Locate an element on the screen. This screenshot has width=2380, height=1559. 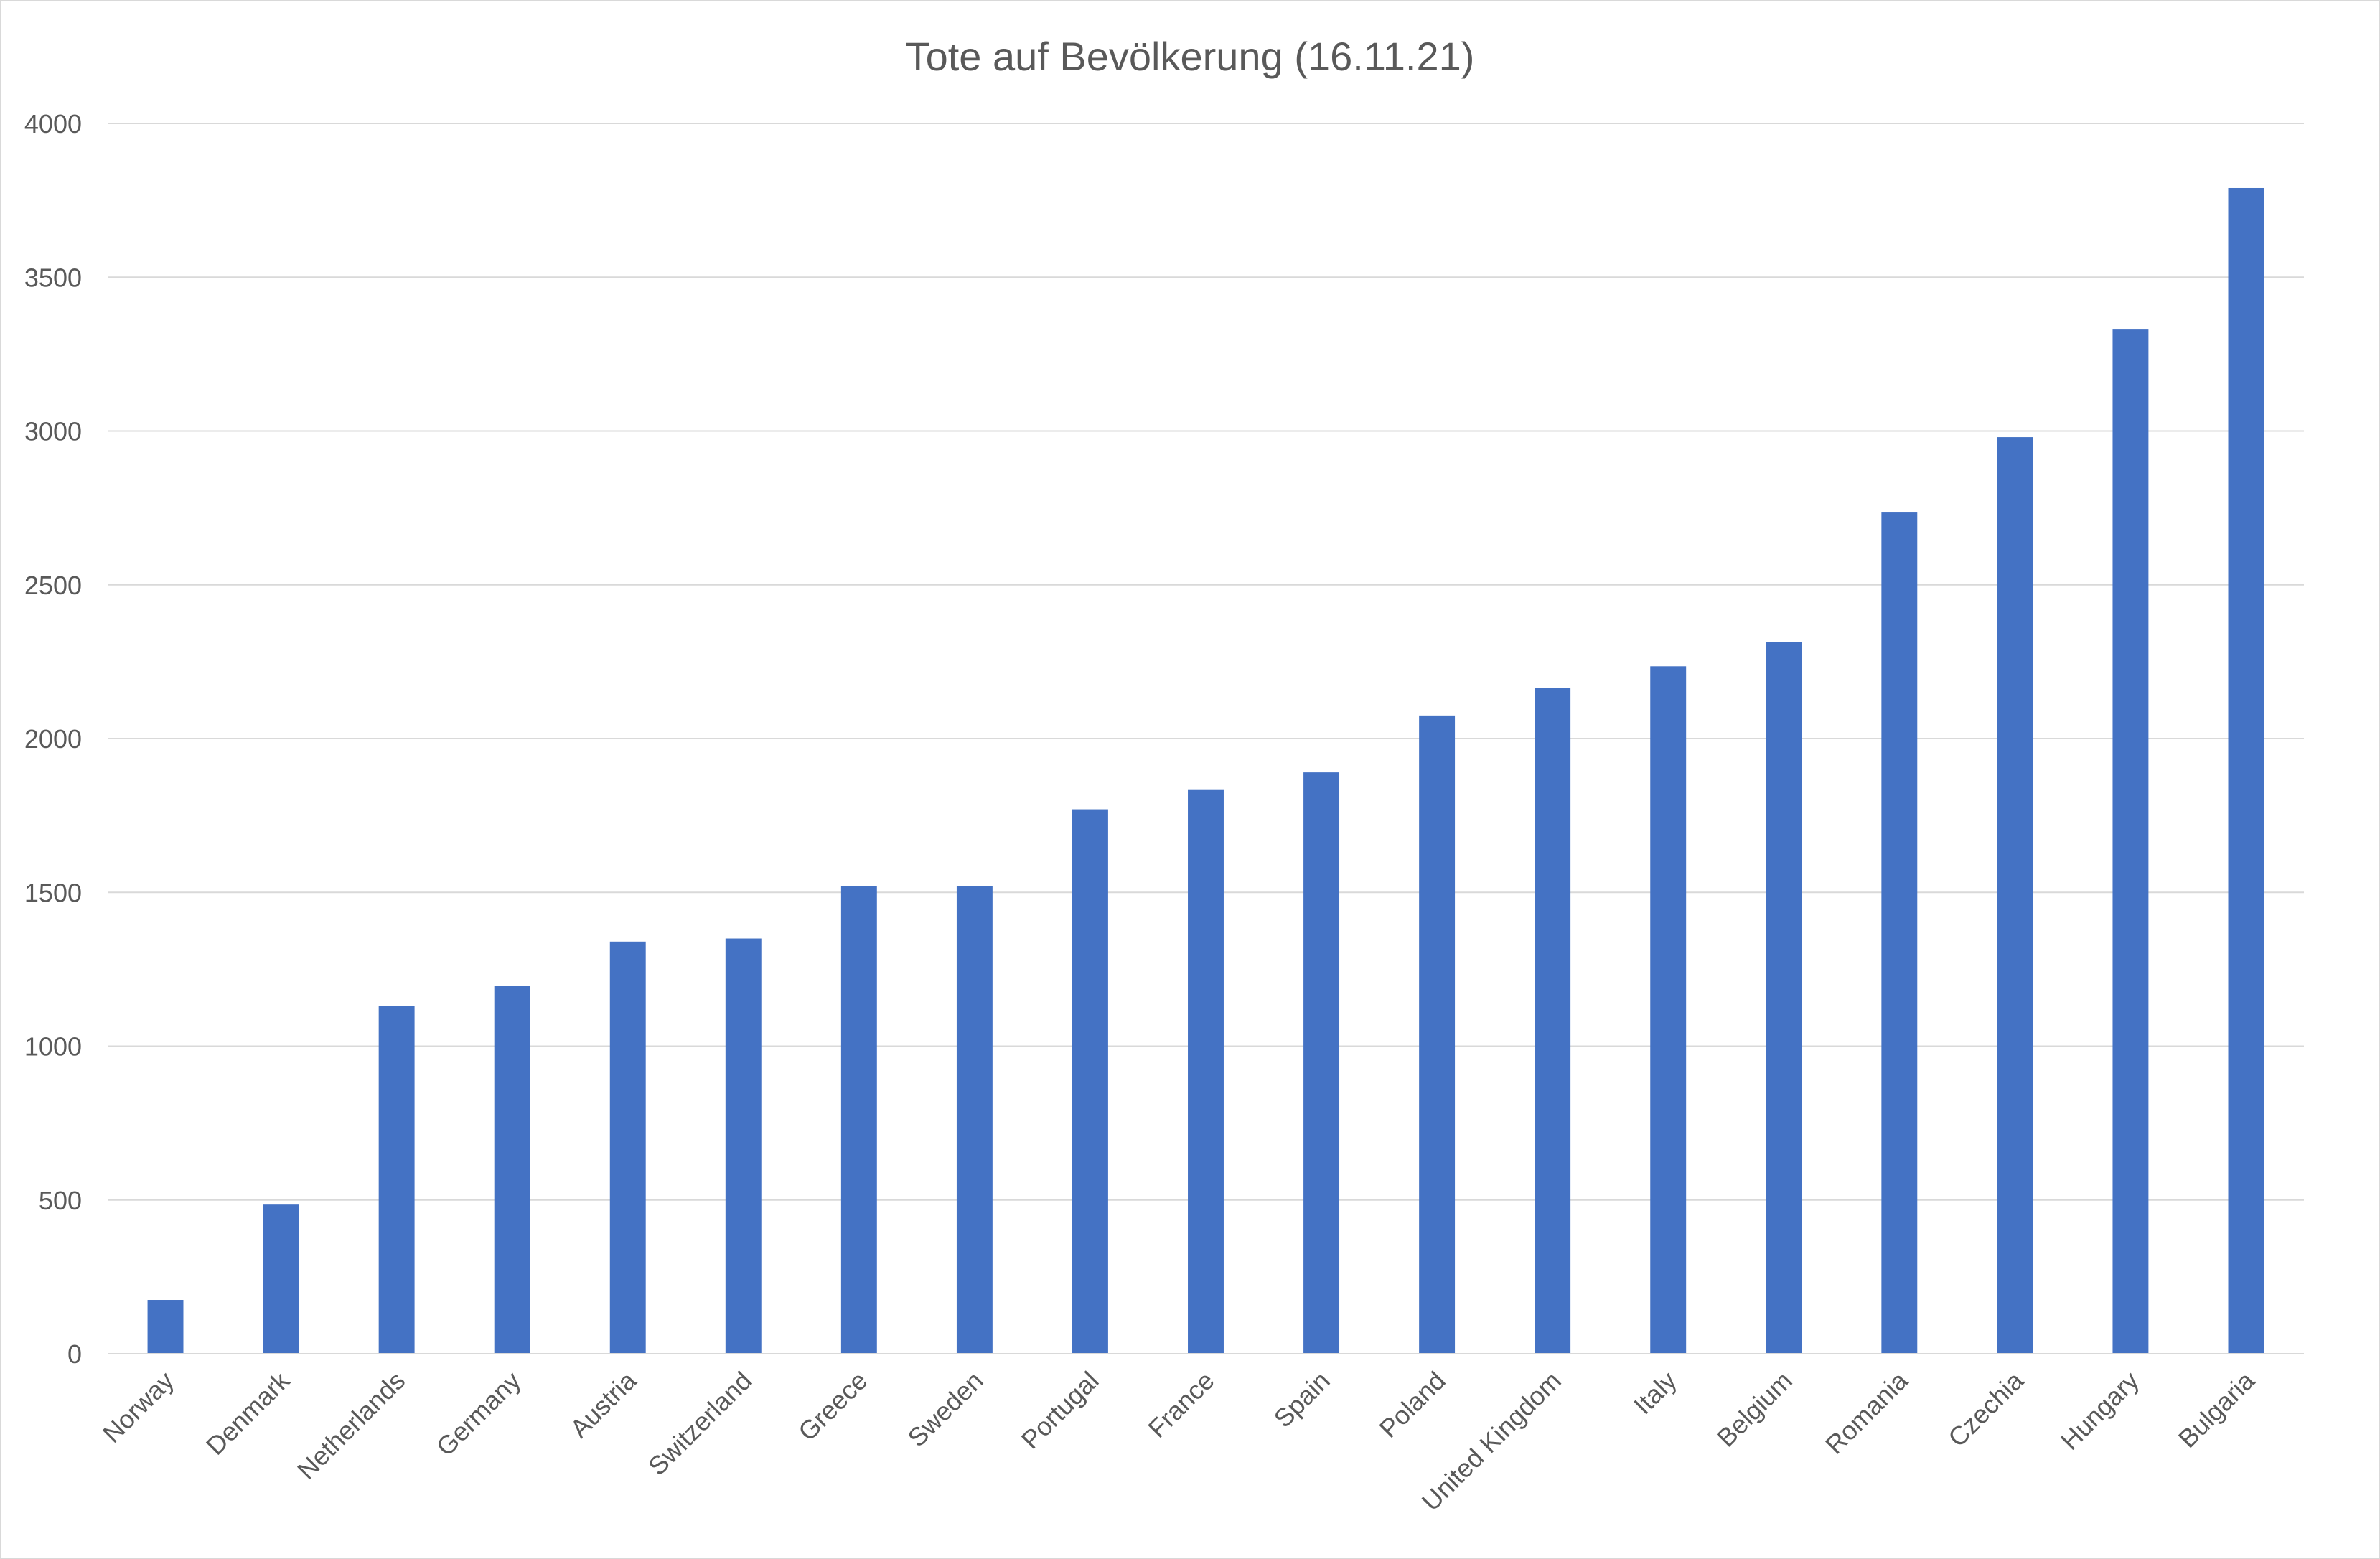
y-tick-label: 1000 is located at coordinates (53, 1047).